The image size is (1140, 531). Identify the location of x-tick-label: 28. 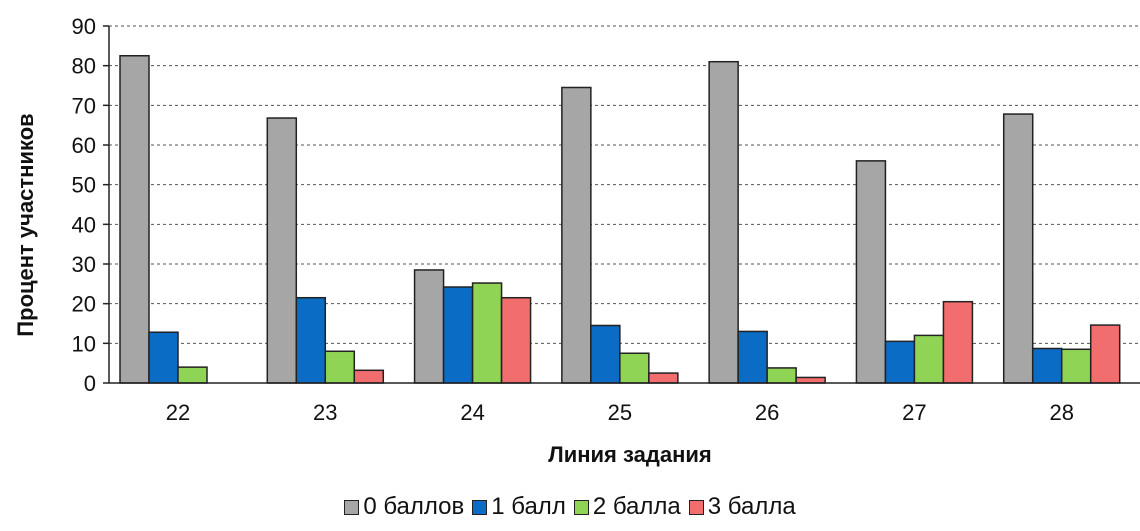
(1061, 412).